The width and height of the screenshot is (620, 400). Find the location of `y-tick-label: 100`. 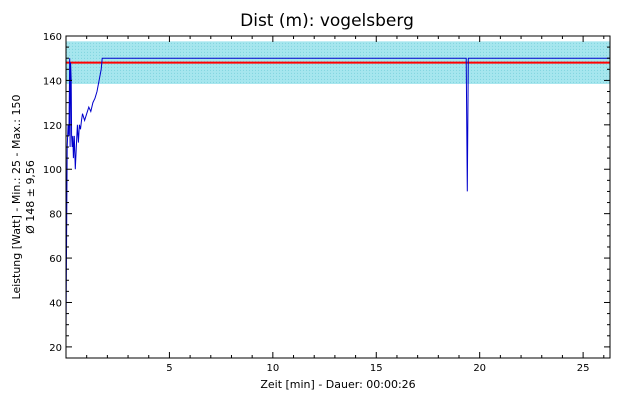

y-tick-label: 100 is located at coordinates (52, 170).